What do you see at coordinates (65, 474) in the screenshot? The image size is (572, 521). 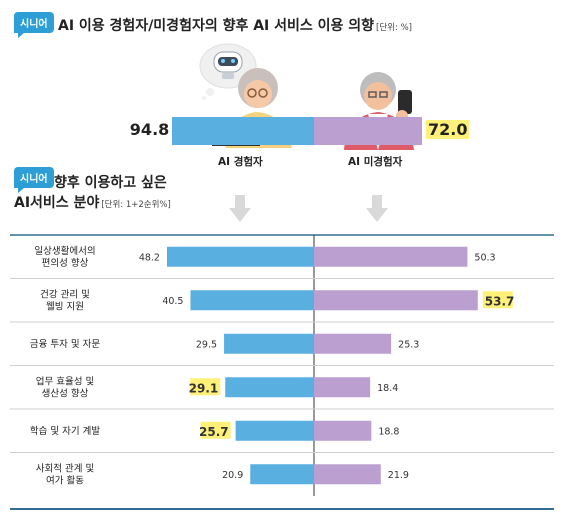 I see `category-label: 사회적 관계 및 여가 활동` at bounding box center [65, 474].